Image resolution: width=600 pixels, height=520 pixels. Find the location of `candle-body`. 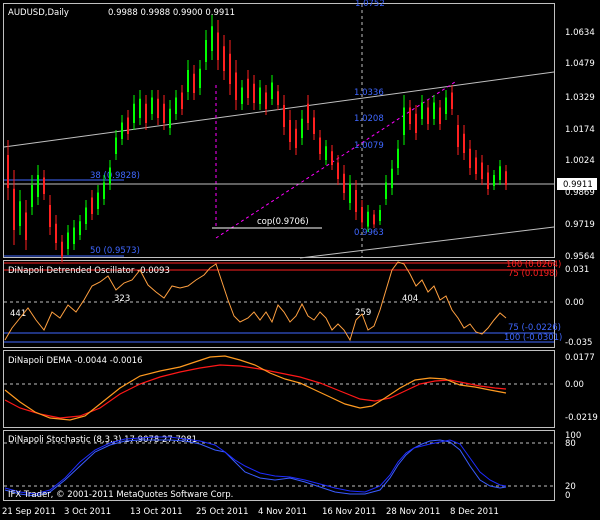

candle-body is located at coordinates (242, 95).